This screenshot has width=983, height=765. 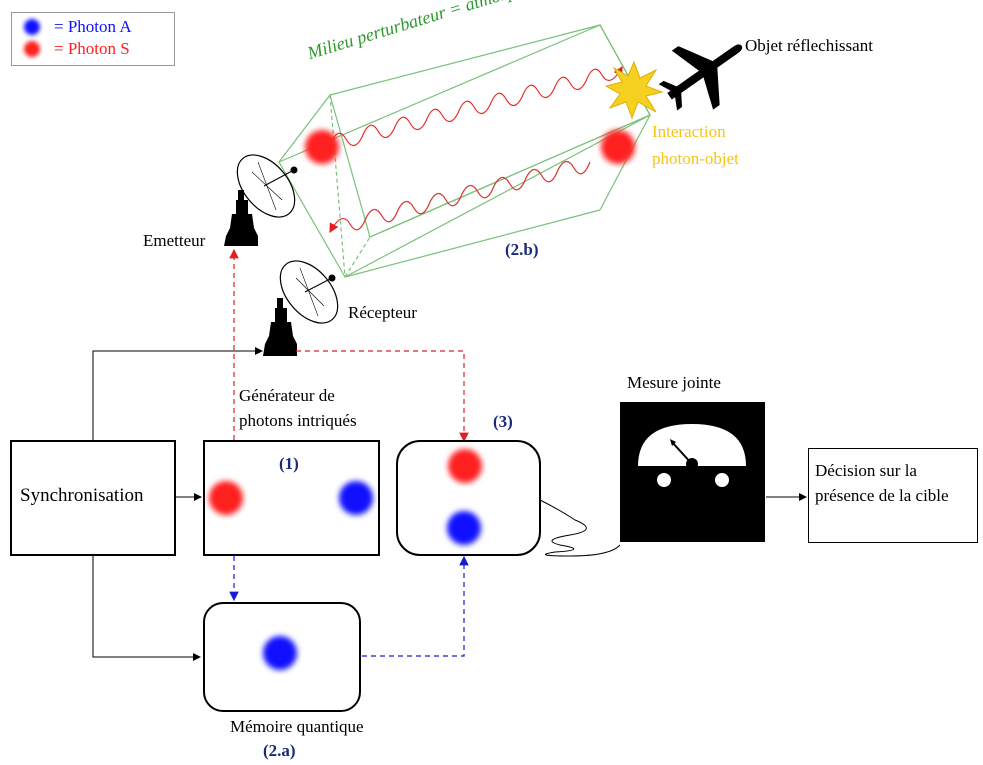 I want to click on joint-measurement-box, so click(x=468, y=498).